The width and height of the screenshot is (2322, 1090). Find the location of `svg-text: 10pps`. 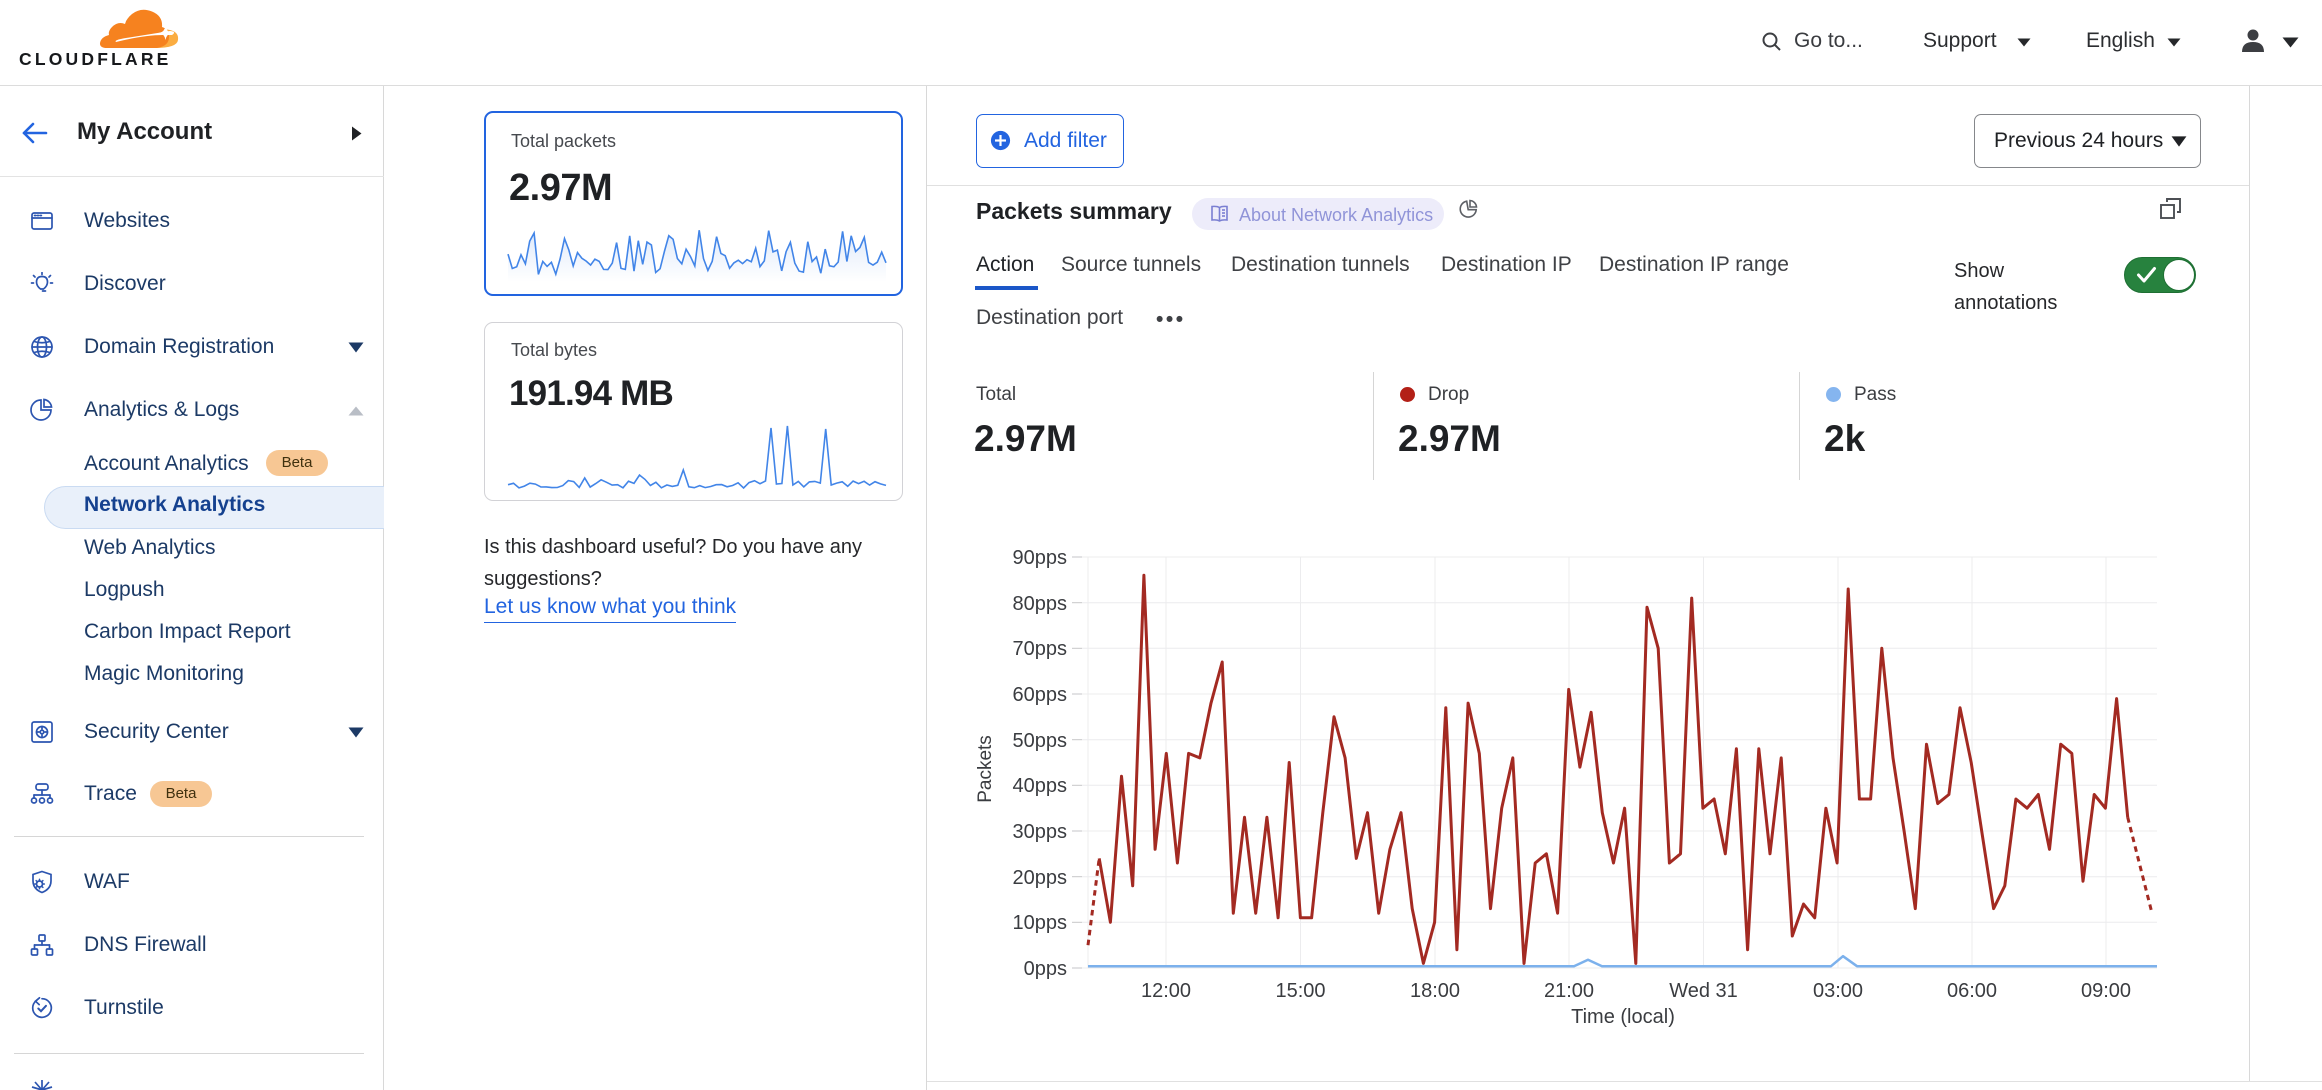

svg-text: 10pps is located at coordinates (1040, 923).